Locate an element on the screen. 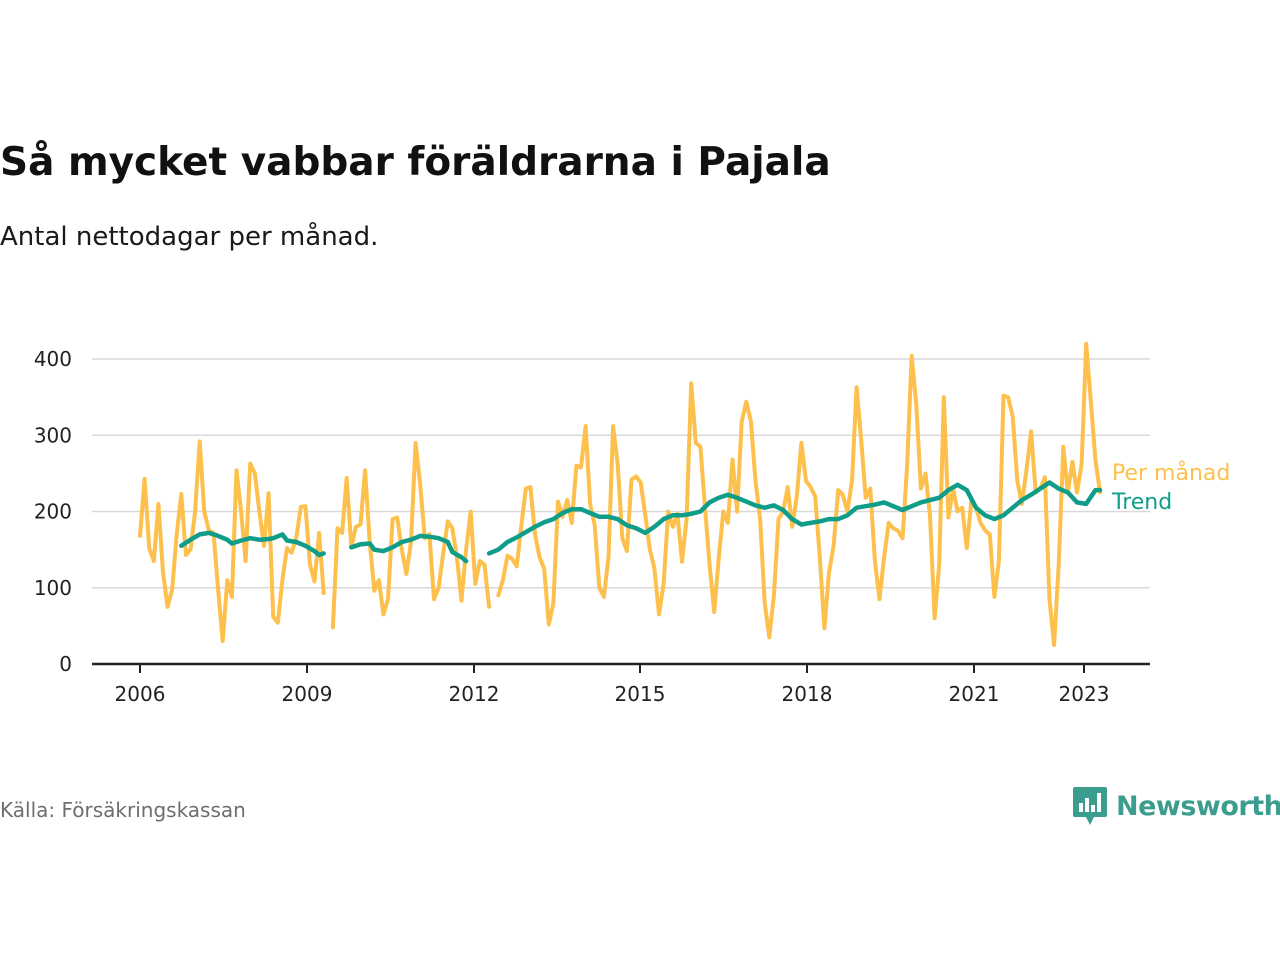 Image resolution: width=1280 pixels, height=960 pixels. x-tick-label: 2012 is located at coordinates (474, 694).